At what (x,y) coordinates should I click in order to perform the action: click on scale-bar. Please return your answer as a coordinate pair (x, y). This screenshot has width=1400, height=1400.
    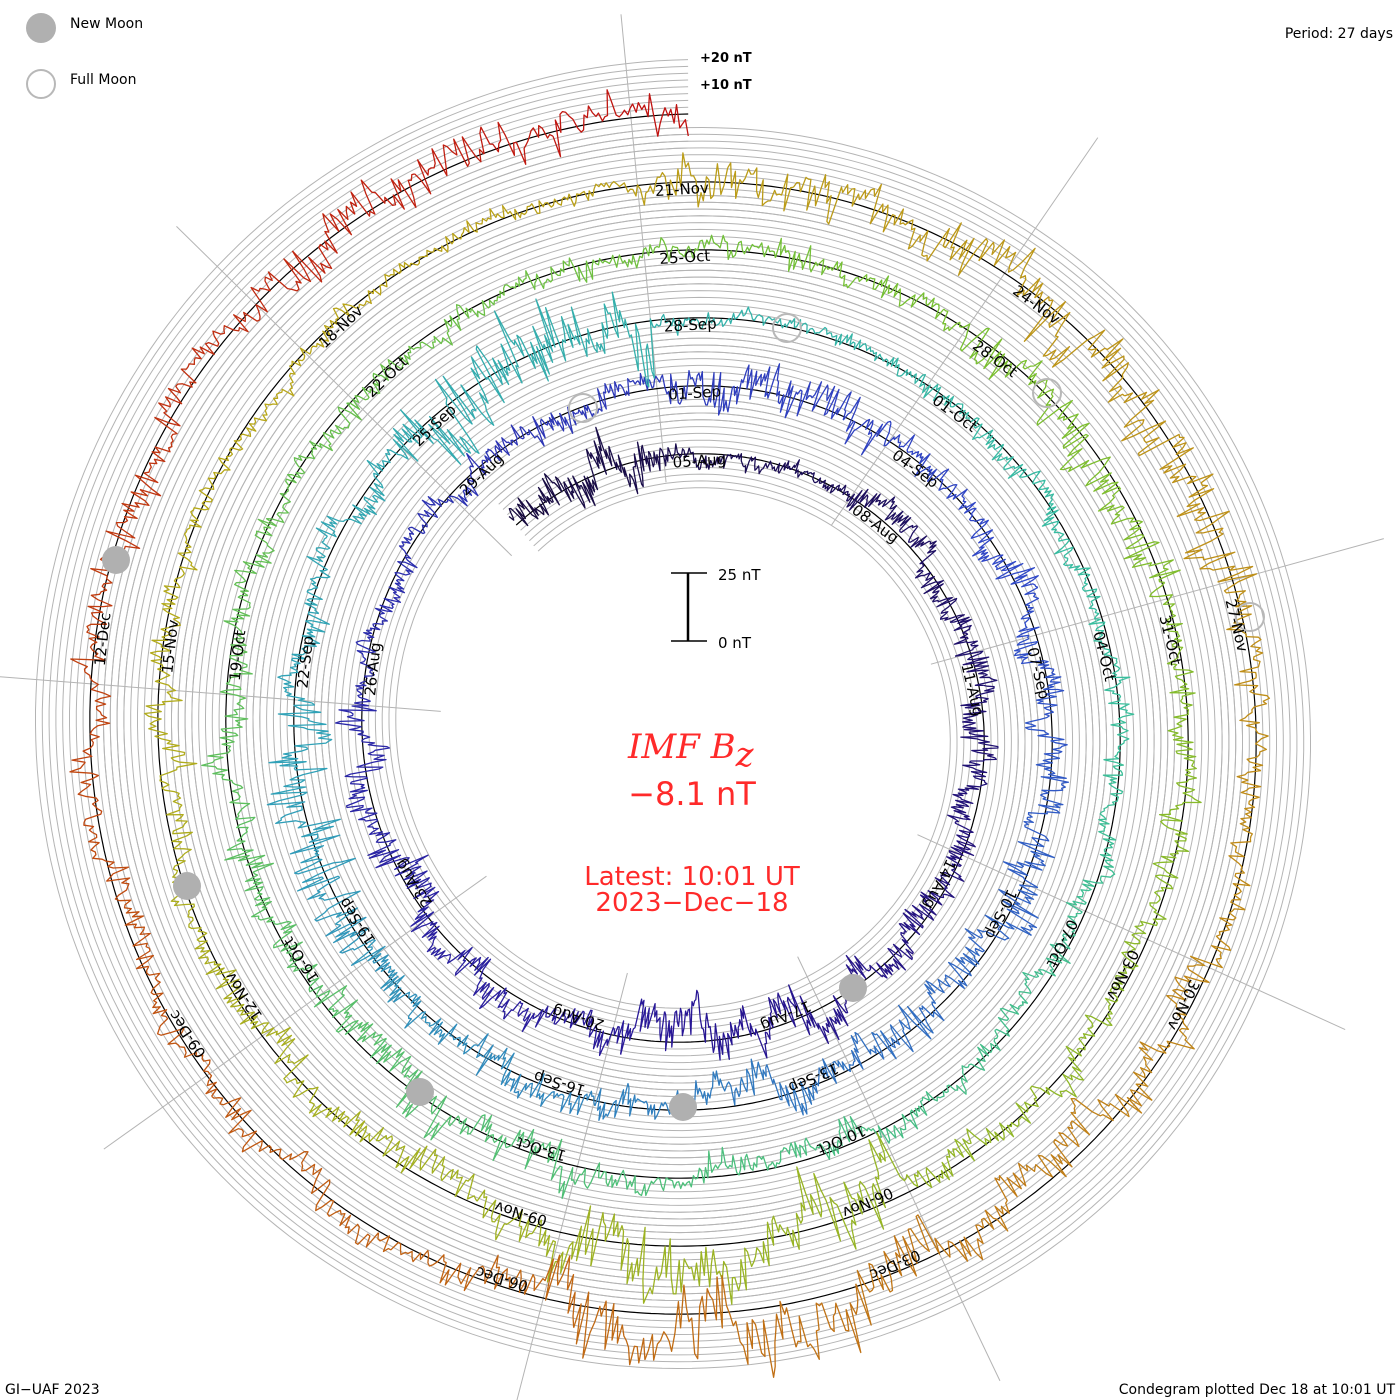
    Looking at the image, I should click on (689, 607).